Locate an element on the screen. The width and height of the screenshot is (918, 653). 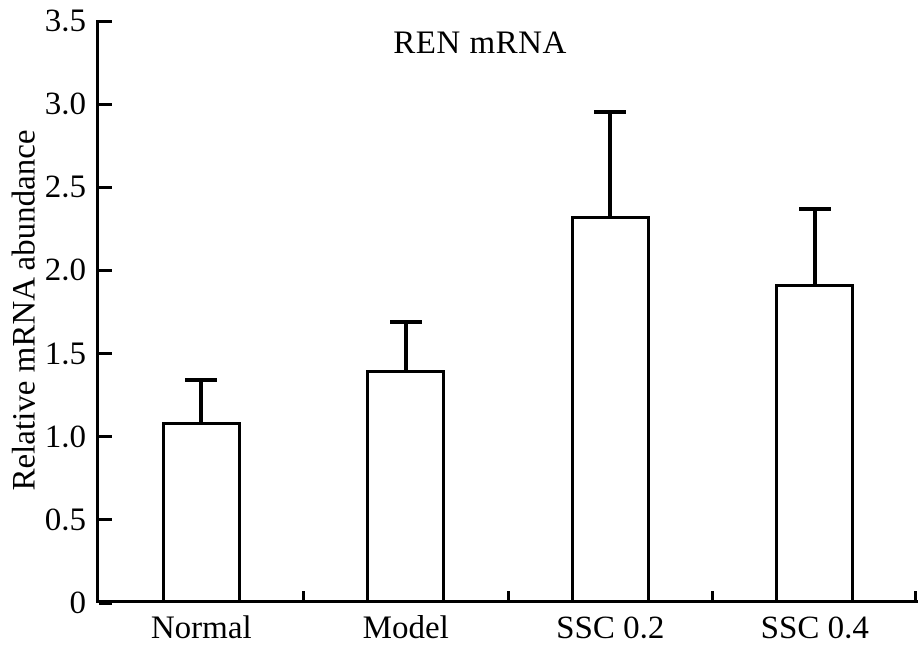
y-tick-label: 3.0 is located at coordinates (65, 104).